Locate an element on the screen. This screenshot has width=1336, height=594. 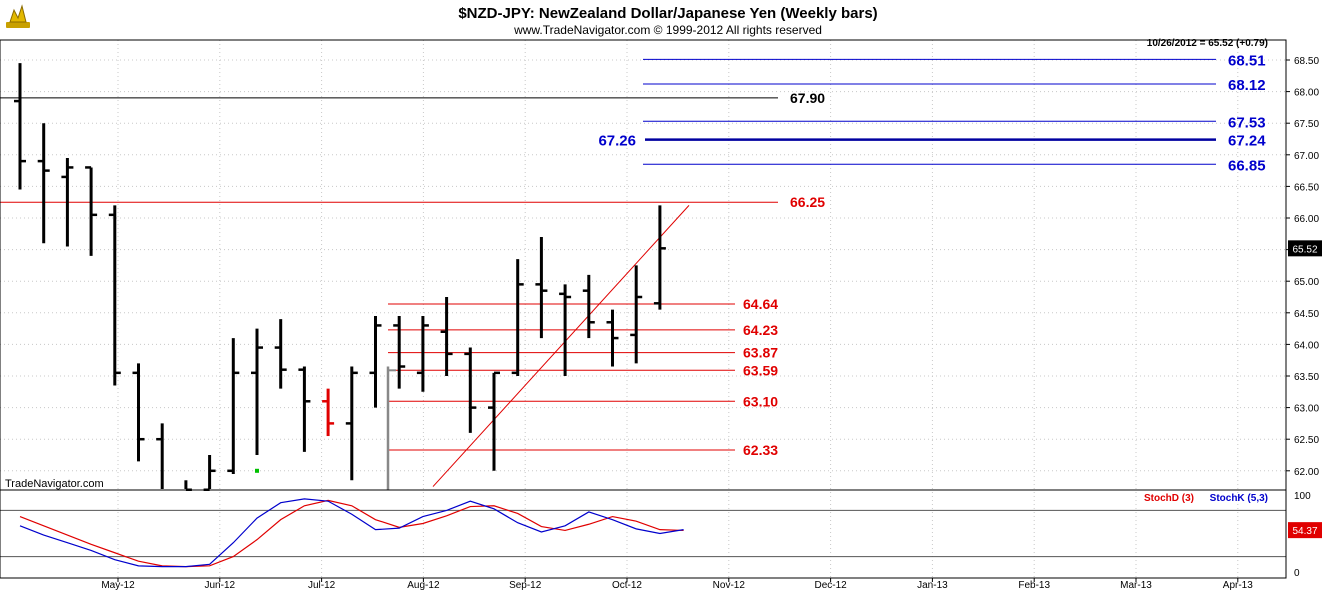
target-line-label: 66.85 is located at coordinates (1247, 165).